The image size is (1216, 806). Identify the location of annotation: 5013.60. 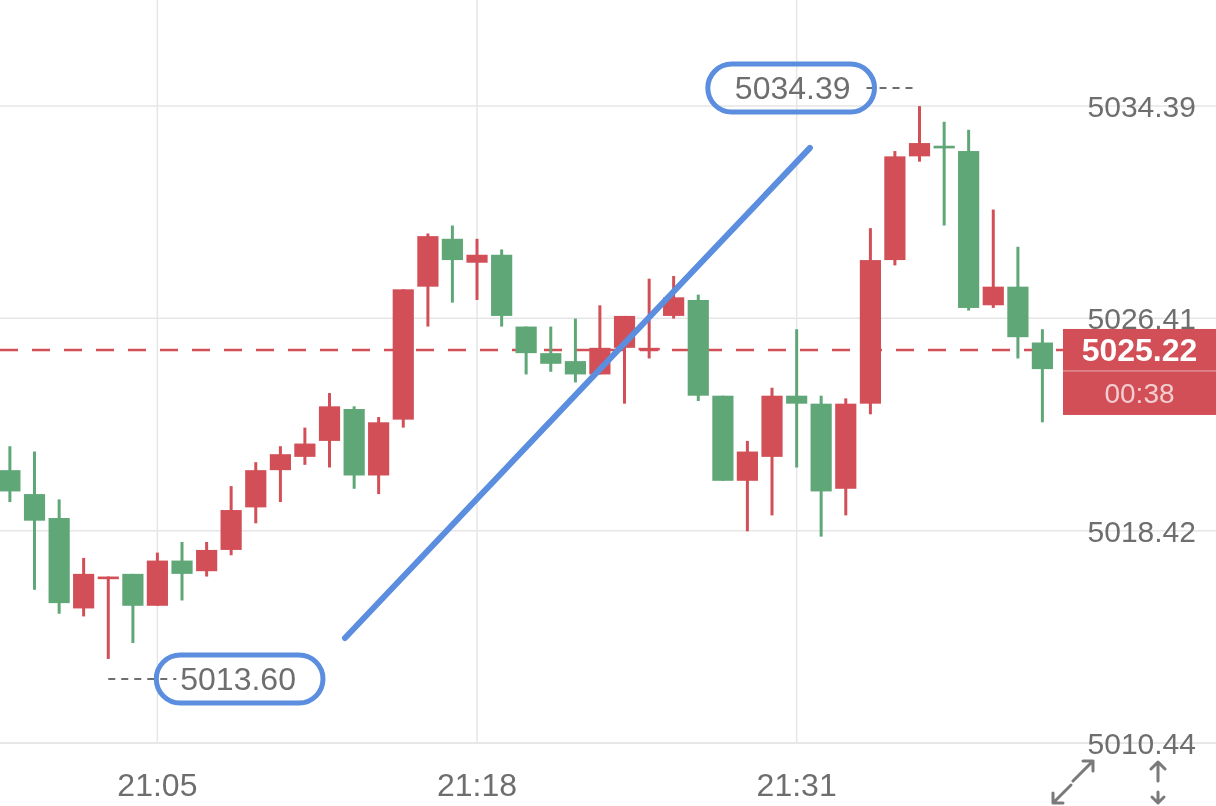
(238, 678).